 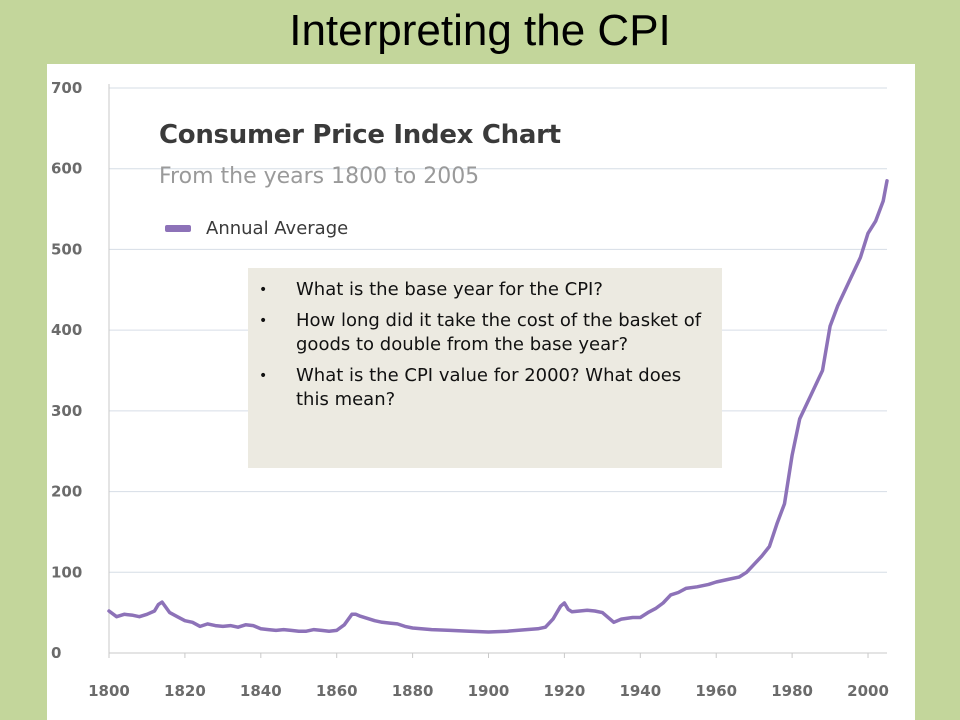 What do you see at coordinates (413, 691) in the screenshot?
I see `x-tick-label: 1880` at bounding box center [413, 691].